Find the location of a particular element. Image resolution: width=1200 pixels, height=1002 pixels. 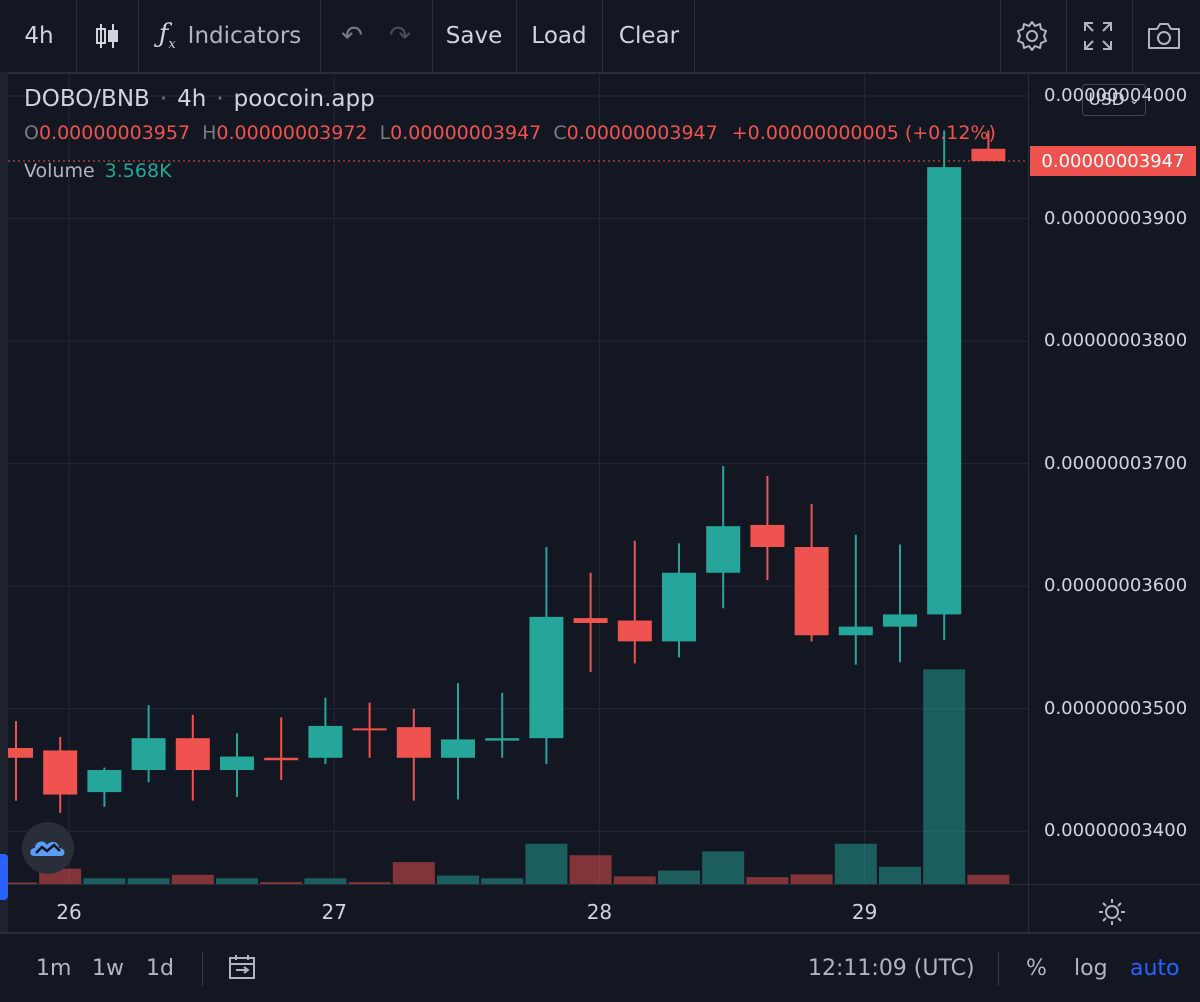

auto-scale-toggle: auto is located at coordinates (1155, 968).